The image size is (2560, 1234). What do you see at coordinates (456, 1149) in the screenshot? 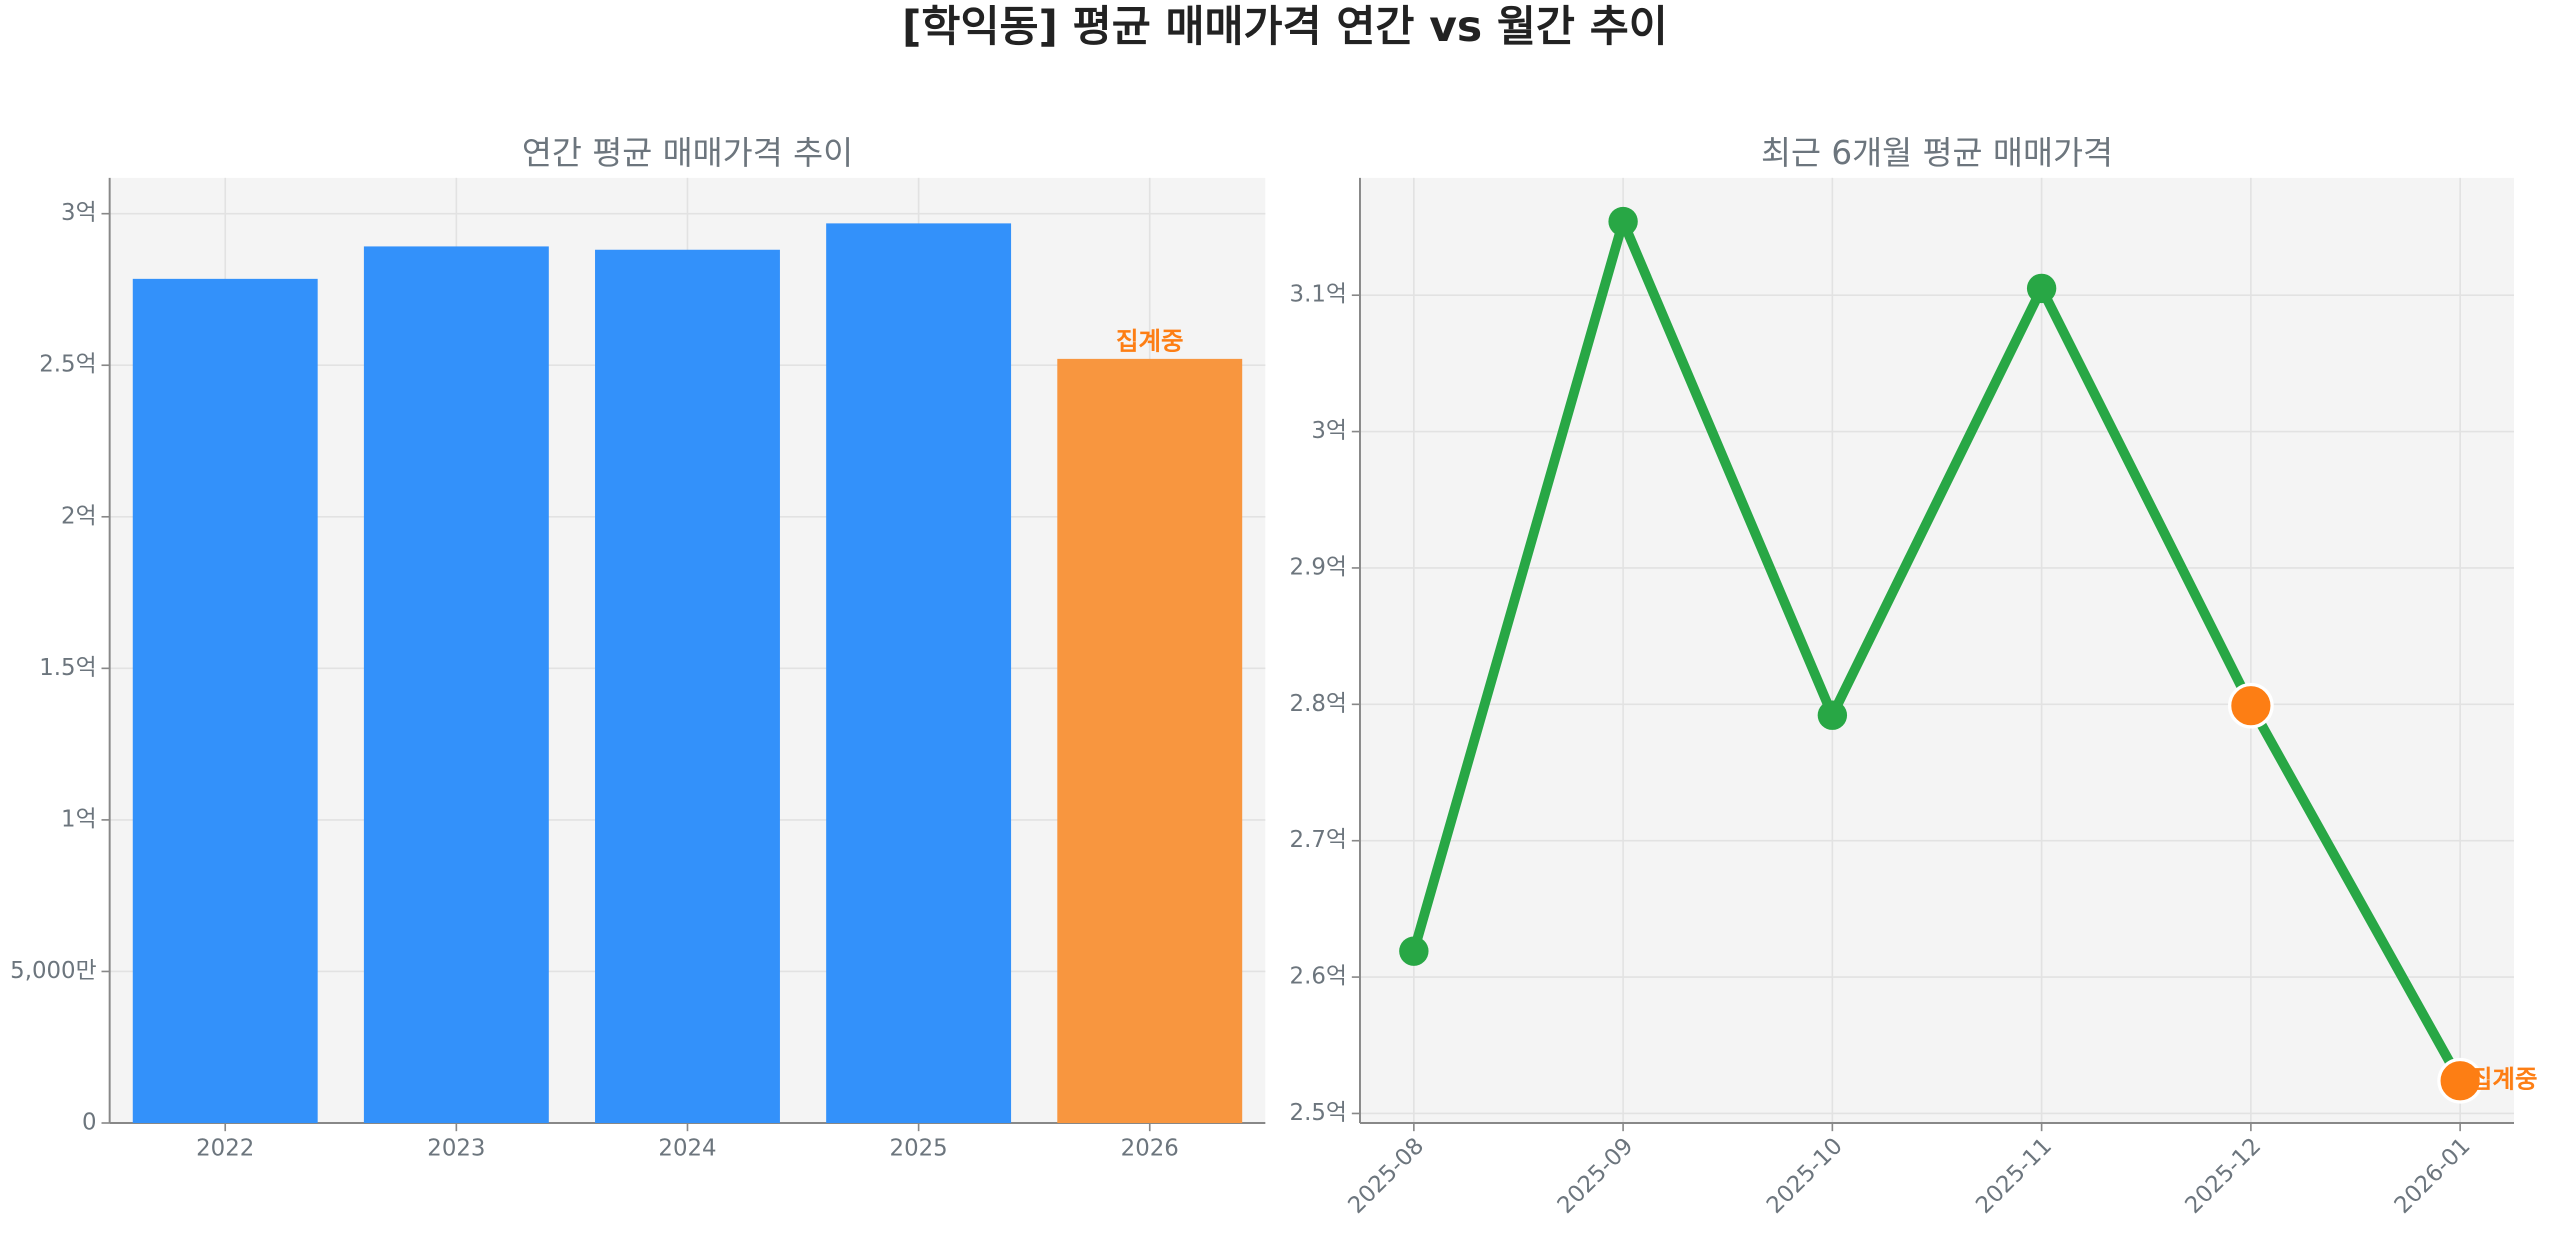
I see `x-tick-label: 2023` at bounding box center [456, 1149].